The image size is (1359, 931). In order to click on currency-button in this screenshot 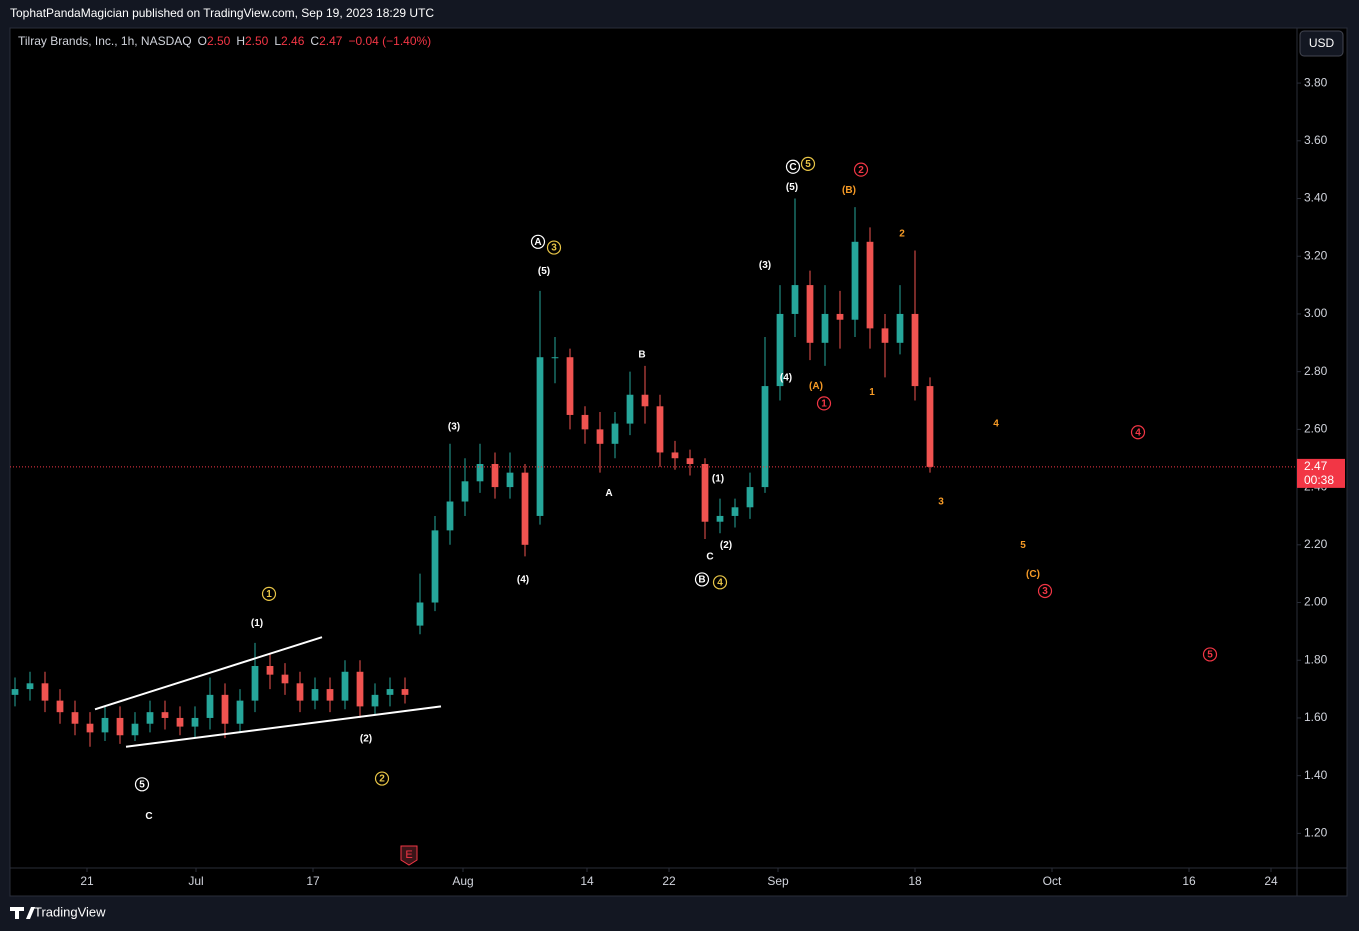, I will do `click(1321, 43)`.